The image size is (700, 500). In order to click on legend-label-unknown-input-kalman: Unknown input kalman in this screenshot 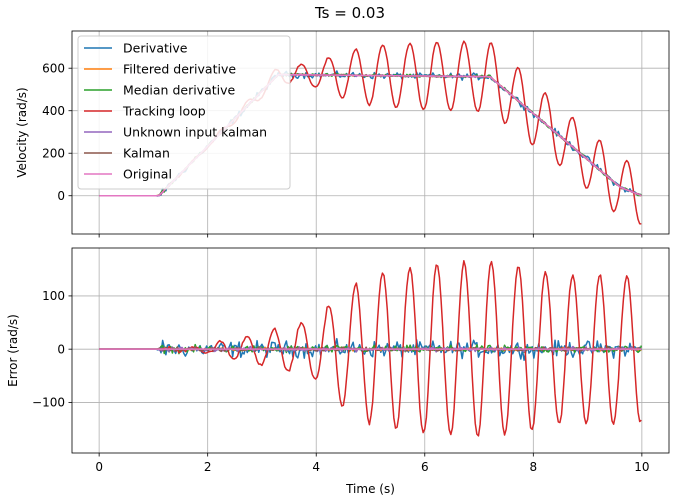, I will do `click(195, 132)`.